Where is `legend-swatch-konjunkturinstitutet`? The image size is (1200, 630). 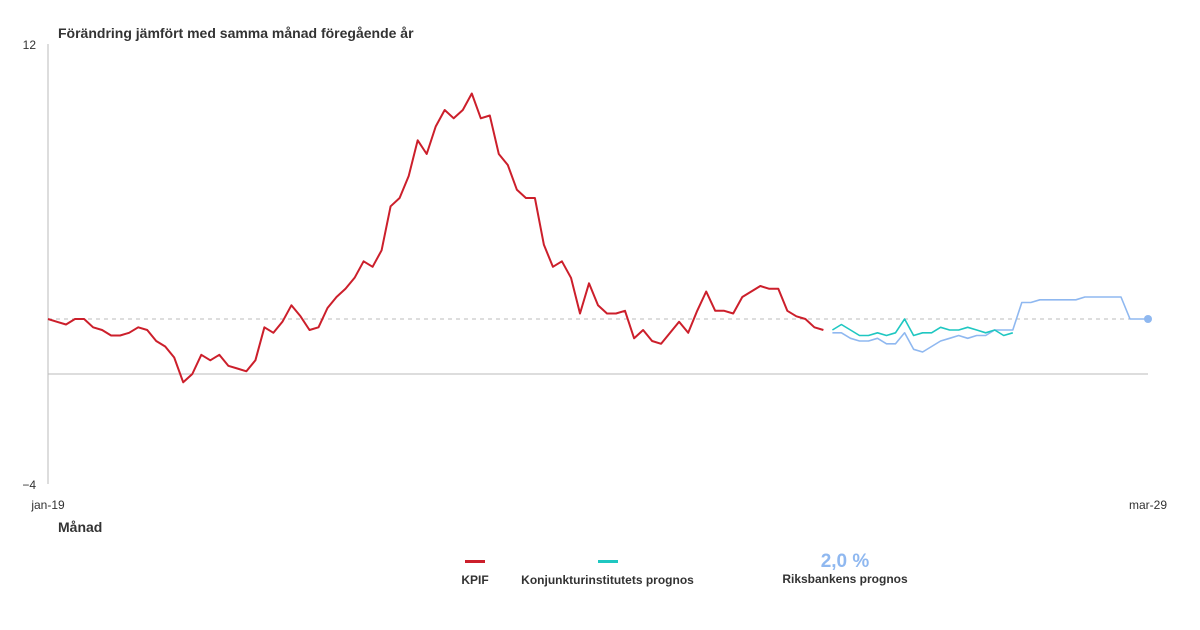
legend-swatch-konjunkturinstitutet is located at coordinates (607, 561).